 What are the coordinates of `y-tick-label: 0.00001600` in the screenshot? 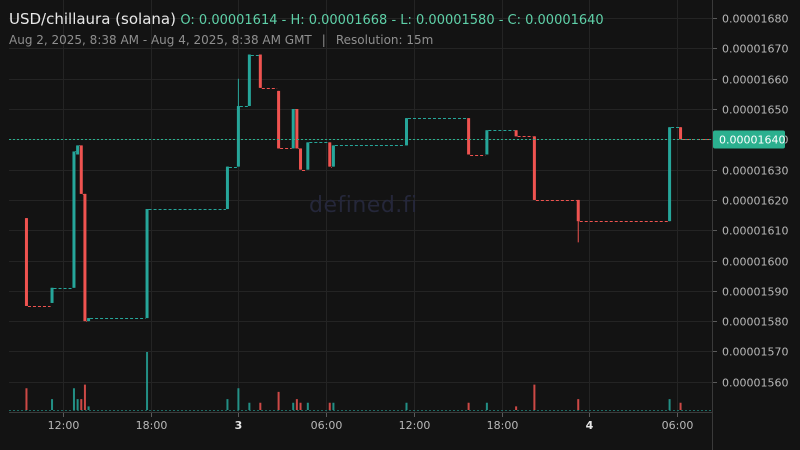 It's located at (755, 262).